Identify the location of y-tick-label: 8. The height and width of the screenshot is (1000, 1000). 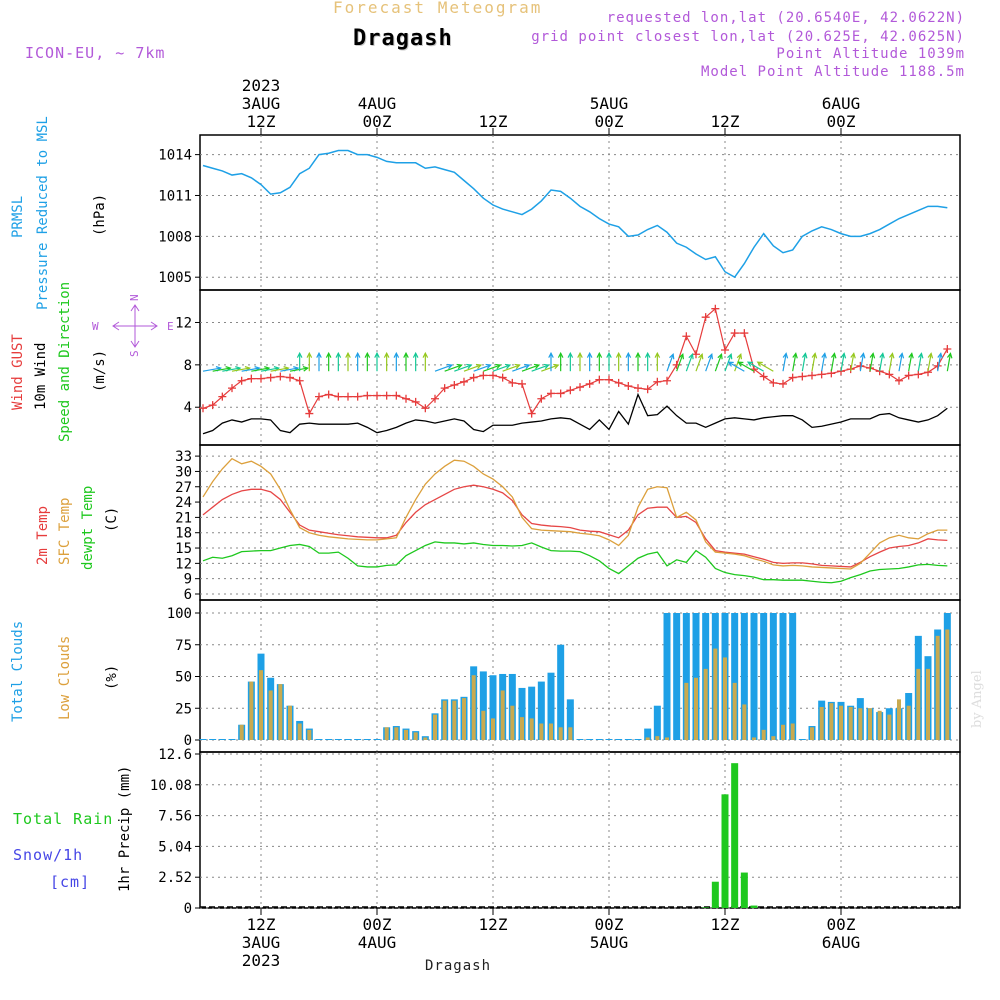
(188, 366).